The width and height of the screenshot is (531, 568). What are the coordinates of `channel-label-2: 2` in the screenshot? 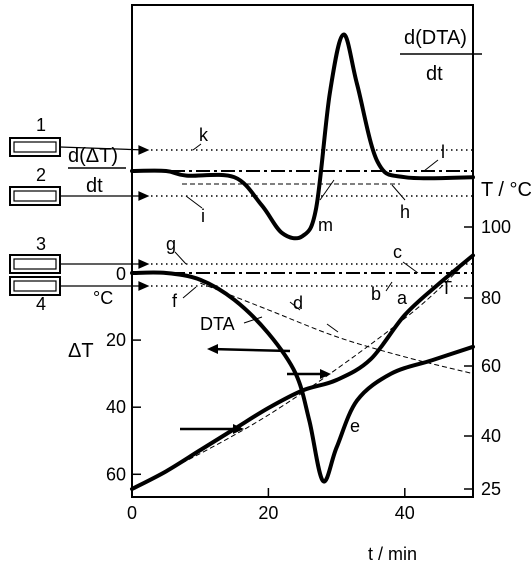 It's located at (41, 175).